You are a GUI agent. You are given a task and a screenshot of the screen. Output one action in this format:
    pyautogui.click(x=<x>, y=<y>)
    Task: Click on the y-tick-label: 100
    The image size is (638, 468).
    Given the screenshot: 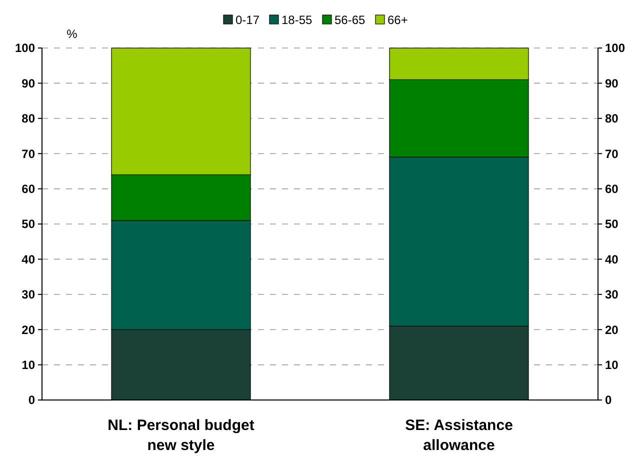 What is the action you would take?
    pyautogui.click(x=25, y=48)
    